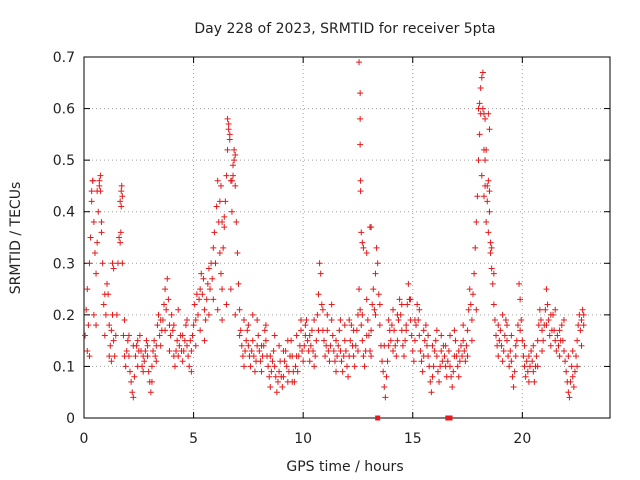 The width and height of the screenshot is (640, 480). What do you see at coordinates (70, 419) in the screenshot?
I see `y-tick-label: 0` at bounding box center [70, 419].